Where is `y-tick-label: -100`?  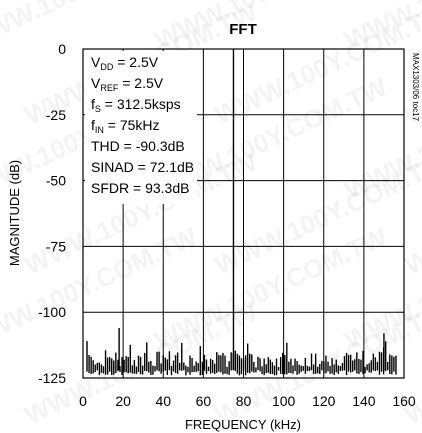 y-tick-label: -100 is located at coordinates (52, 312).